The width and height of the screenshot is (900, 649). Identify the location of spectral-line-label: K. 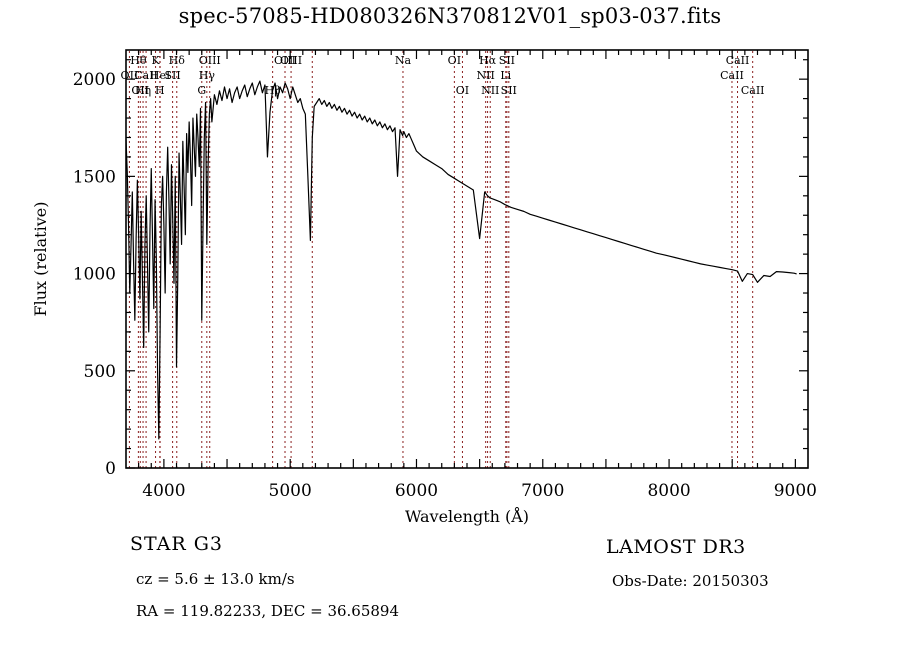
(155, 60).